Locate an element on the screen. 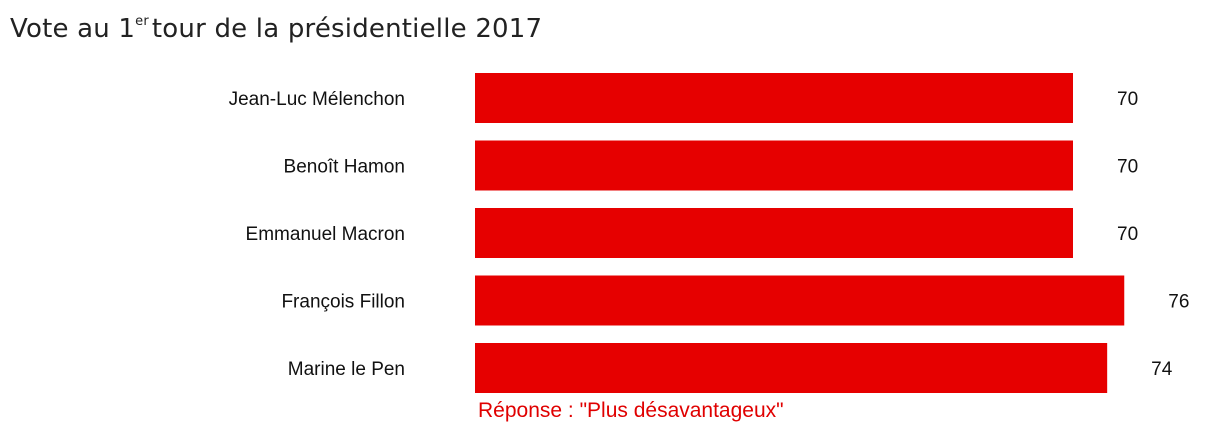  category-label: François Fillon is located at coordinates (343, 302).